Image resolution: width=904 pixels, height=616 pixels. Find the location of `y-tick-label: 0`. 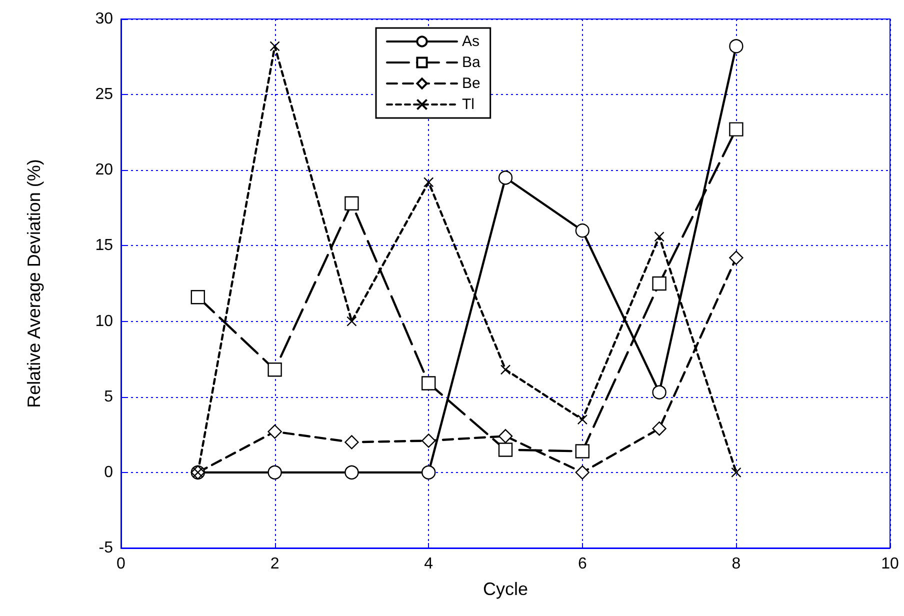

y-tick-label: 0 is located at coordinates (109, 472).